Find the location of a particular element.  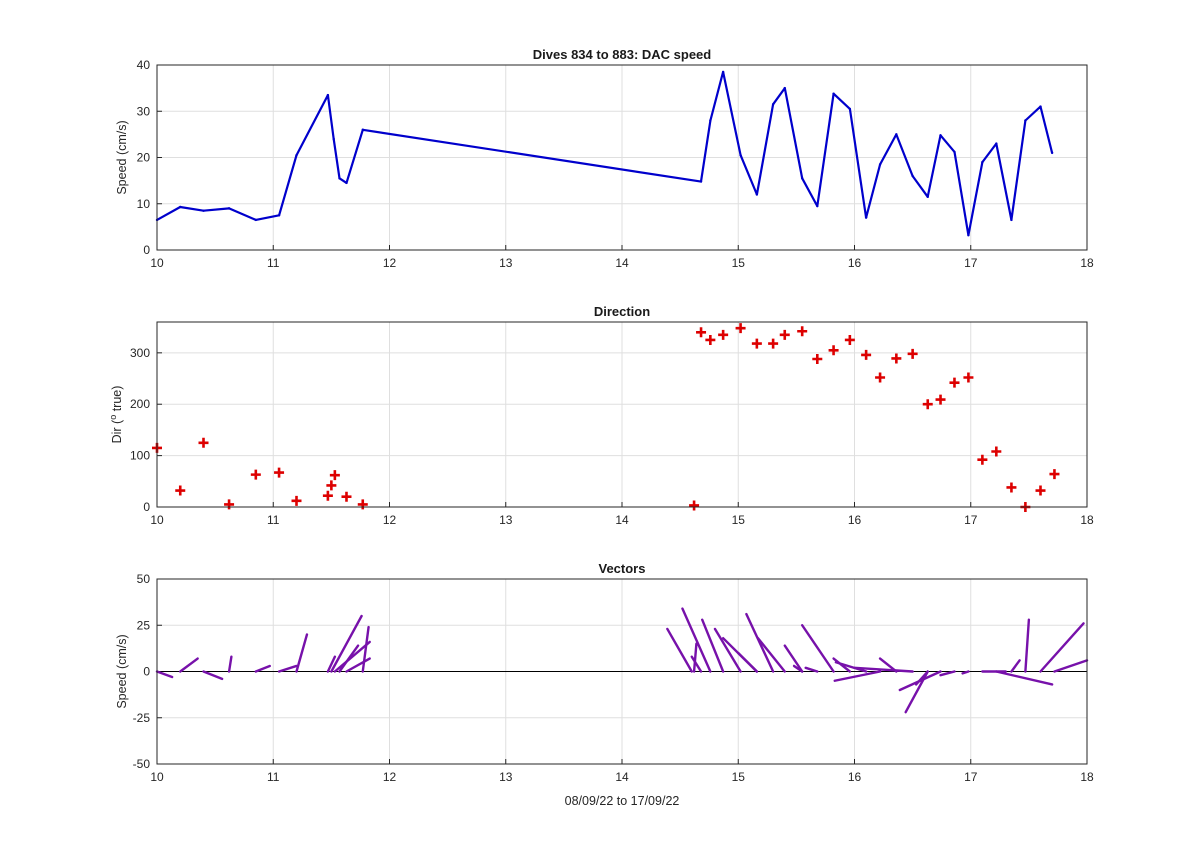

y-axis-label-text: Dir ( is located at coordinates (117, 431).